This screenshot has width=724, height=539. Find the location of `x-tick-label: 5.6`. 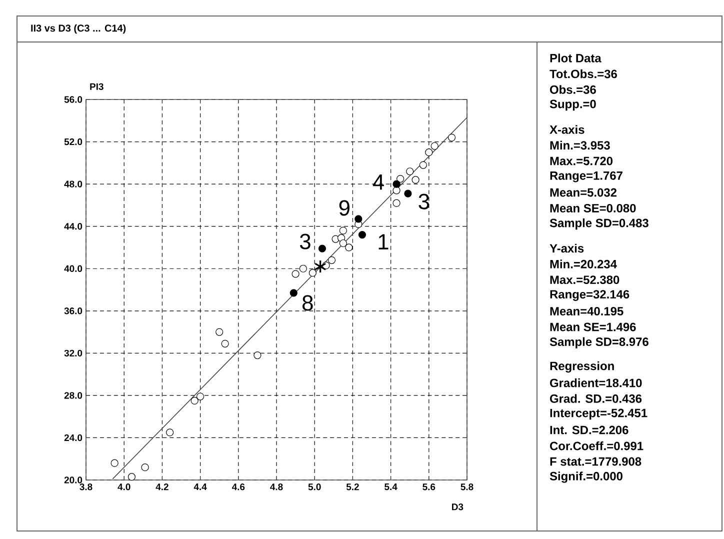

x-tick-label: 5.6 is located at coordinates (429, 487).